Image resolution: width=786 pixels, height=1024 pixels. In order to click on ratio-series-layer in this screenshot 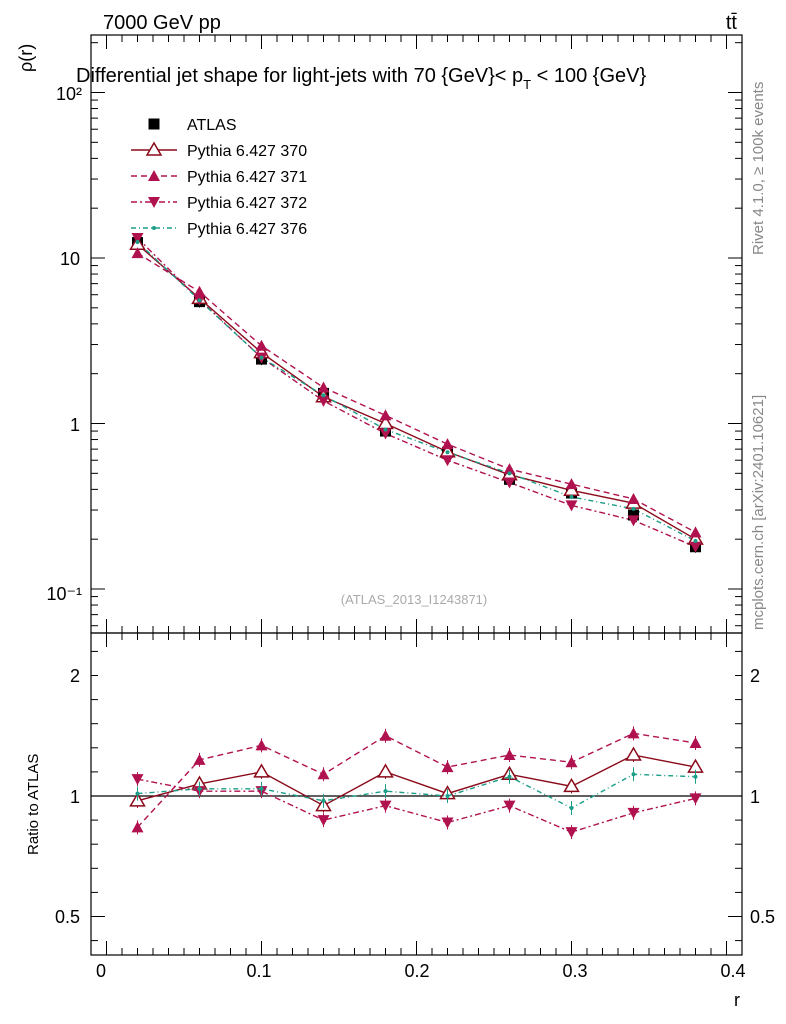, I will do `click(416, 783)`.